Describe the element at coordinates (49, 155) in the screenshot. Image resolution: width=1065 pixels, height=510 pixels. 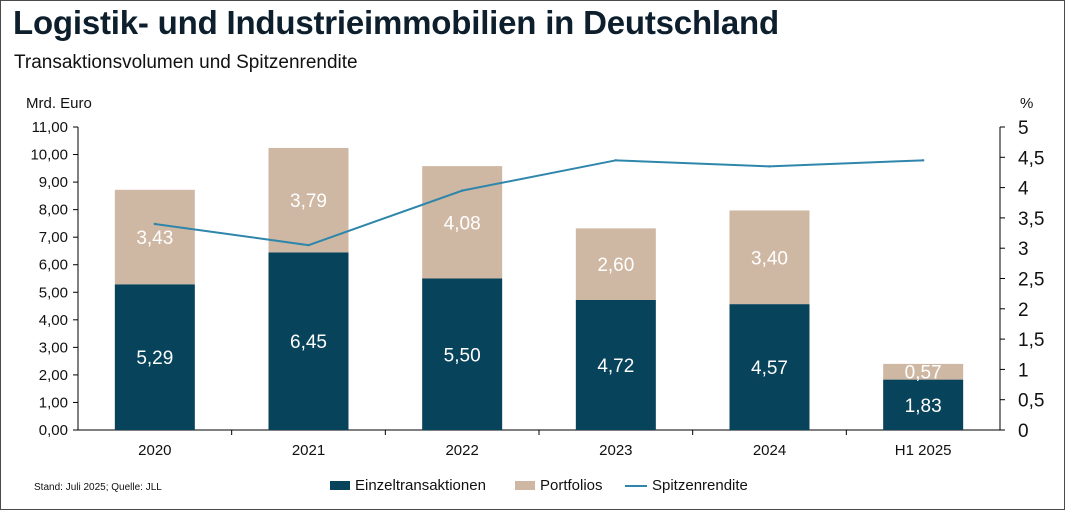
I see `left-axis-tick-label: 10,00` at that location.